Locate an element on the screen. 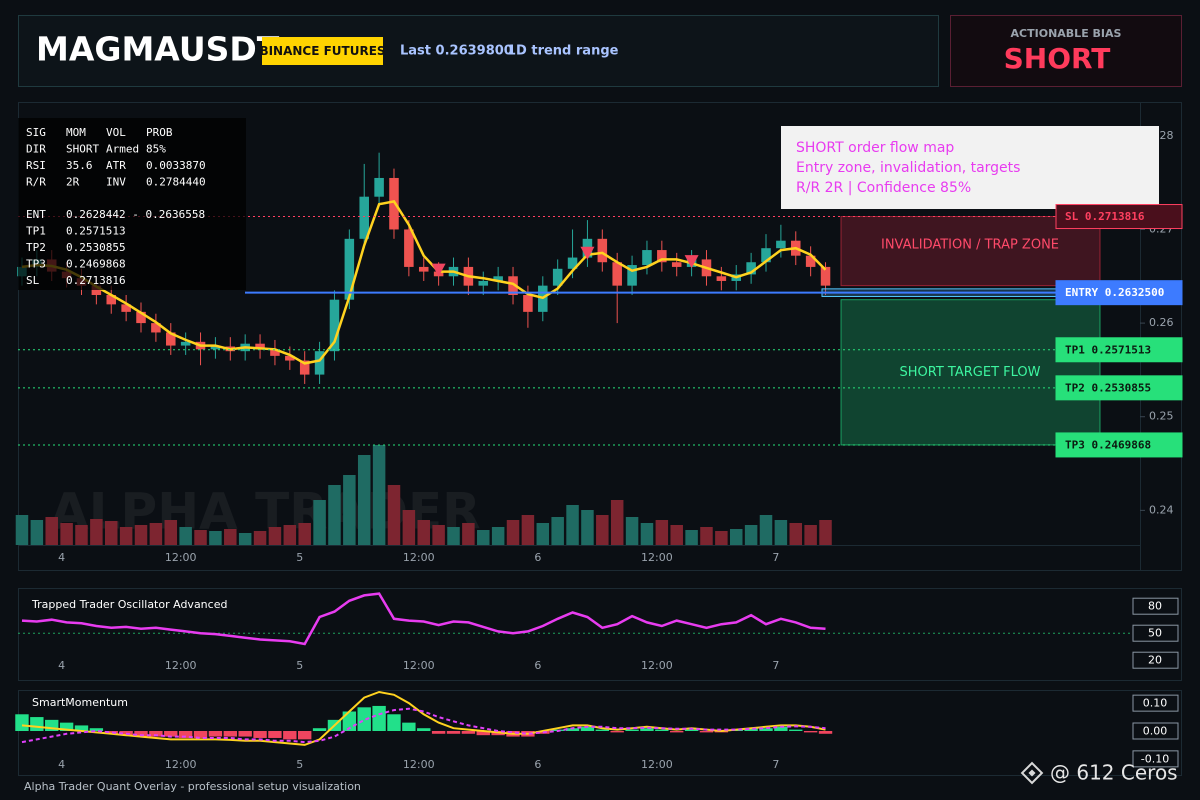 The image size is (1200, 800). level-tag-label: TP1 0.2571513 is located at coordinates (1108, 349).